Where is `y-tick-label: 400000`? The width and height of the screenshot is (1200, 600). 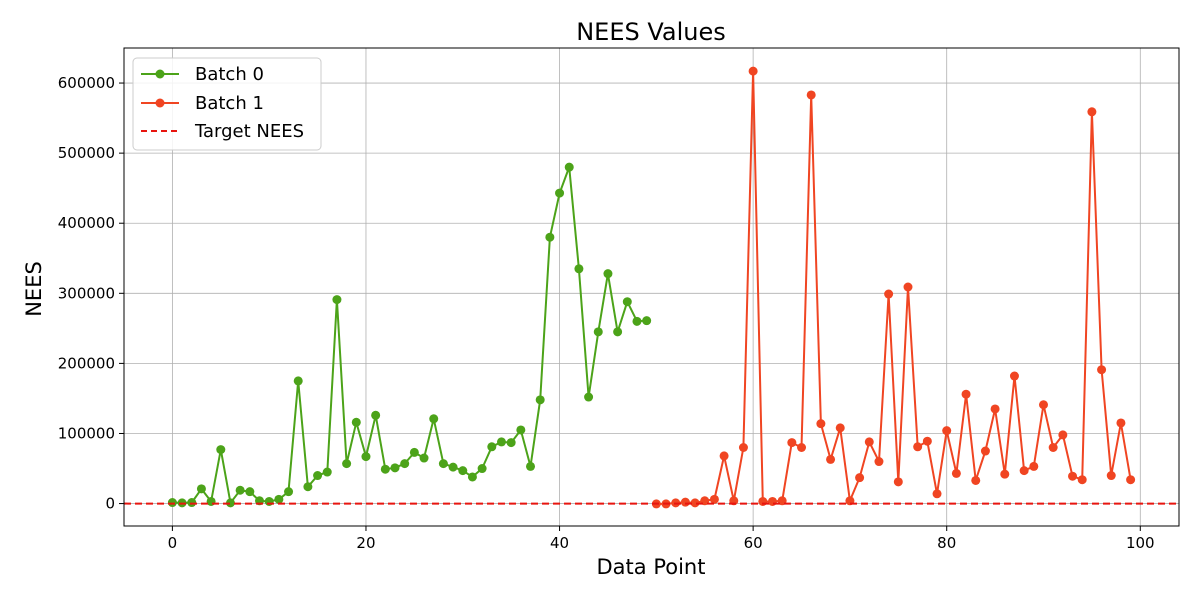
y-tick-label: 400000 is located at coordinates (86, 223).